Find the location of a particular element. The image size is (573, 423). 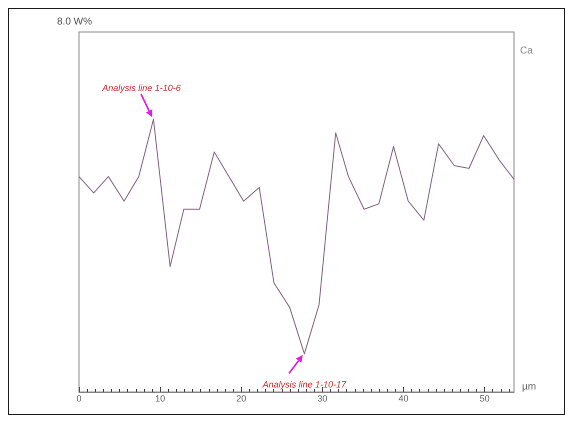

x-axis-title: µm is located at coordinates (529, 387).